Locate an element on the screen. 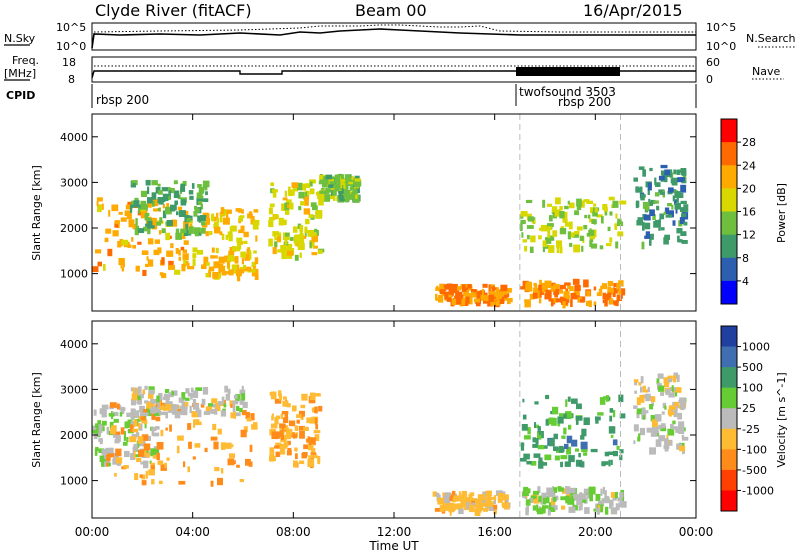  nave-tick-bottom: 0 is located at coordinates (709, 79).